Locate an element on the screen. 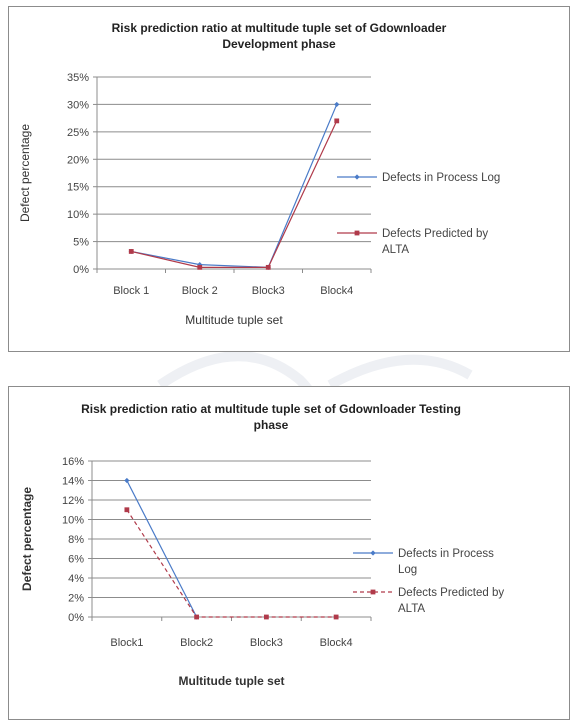 The image size is (572, 726). x-category-label: Block2 is located at coordinates (196, 643).